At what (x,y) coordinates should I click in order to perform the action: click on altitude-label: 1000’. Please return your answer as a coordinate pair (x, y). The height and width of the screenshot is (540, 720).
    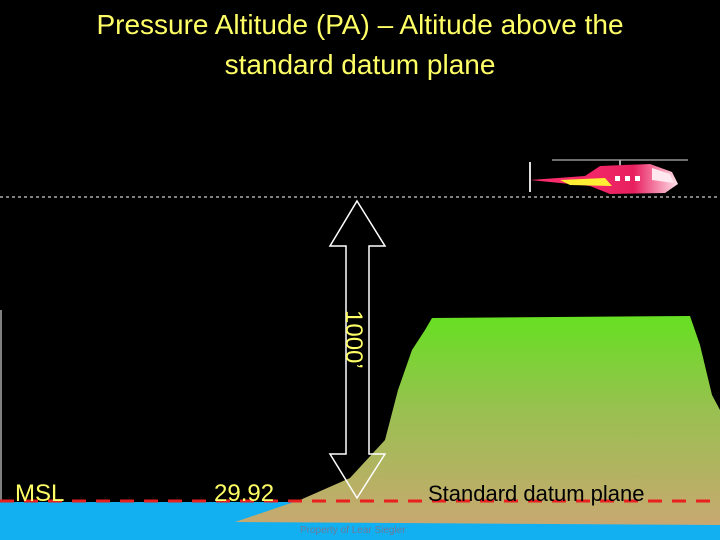
    Looking at the image, I should click on (353, 339).